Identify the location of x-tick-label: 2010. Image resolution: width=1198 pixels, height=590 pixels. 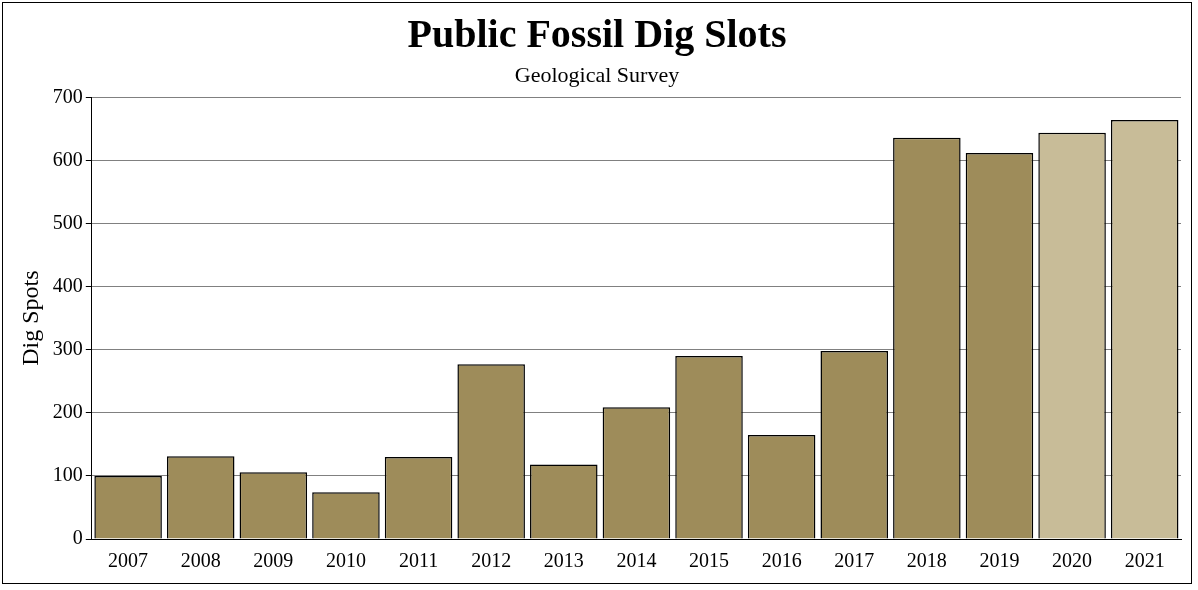
(345, 560).